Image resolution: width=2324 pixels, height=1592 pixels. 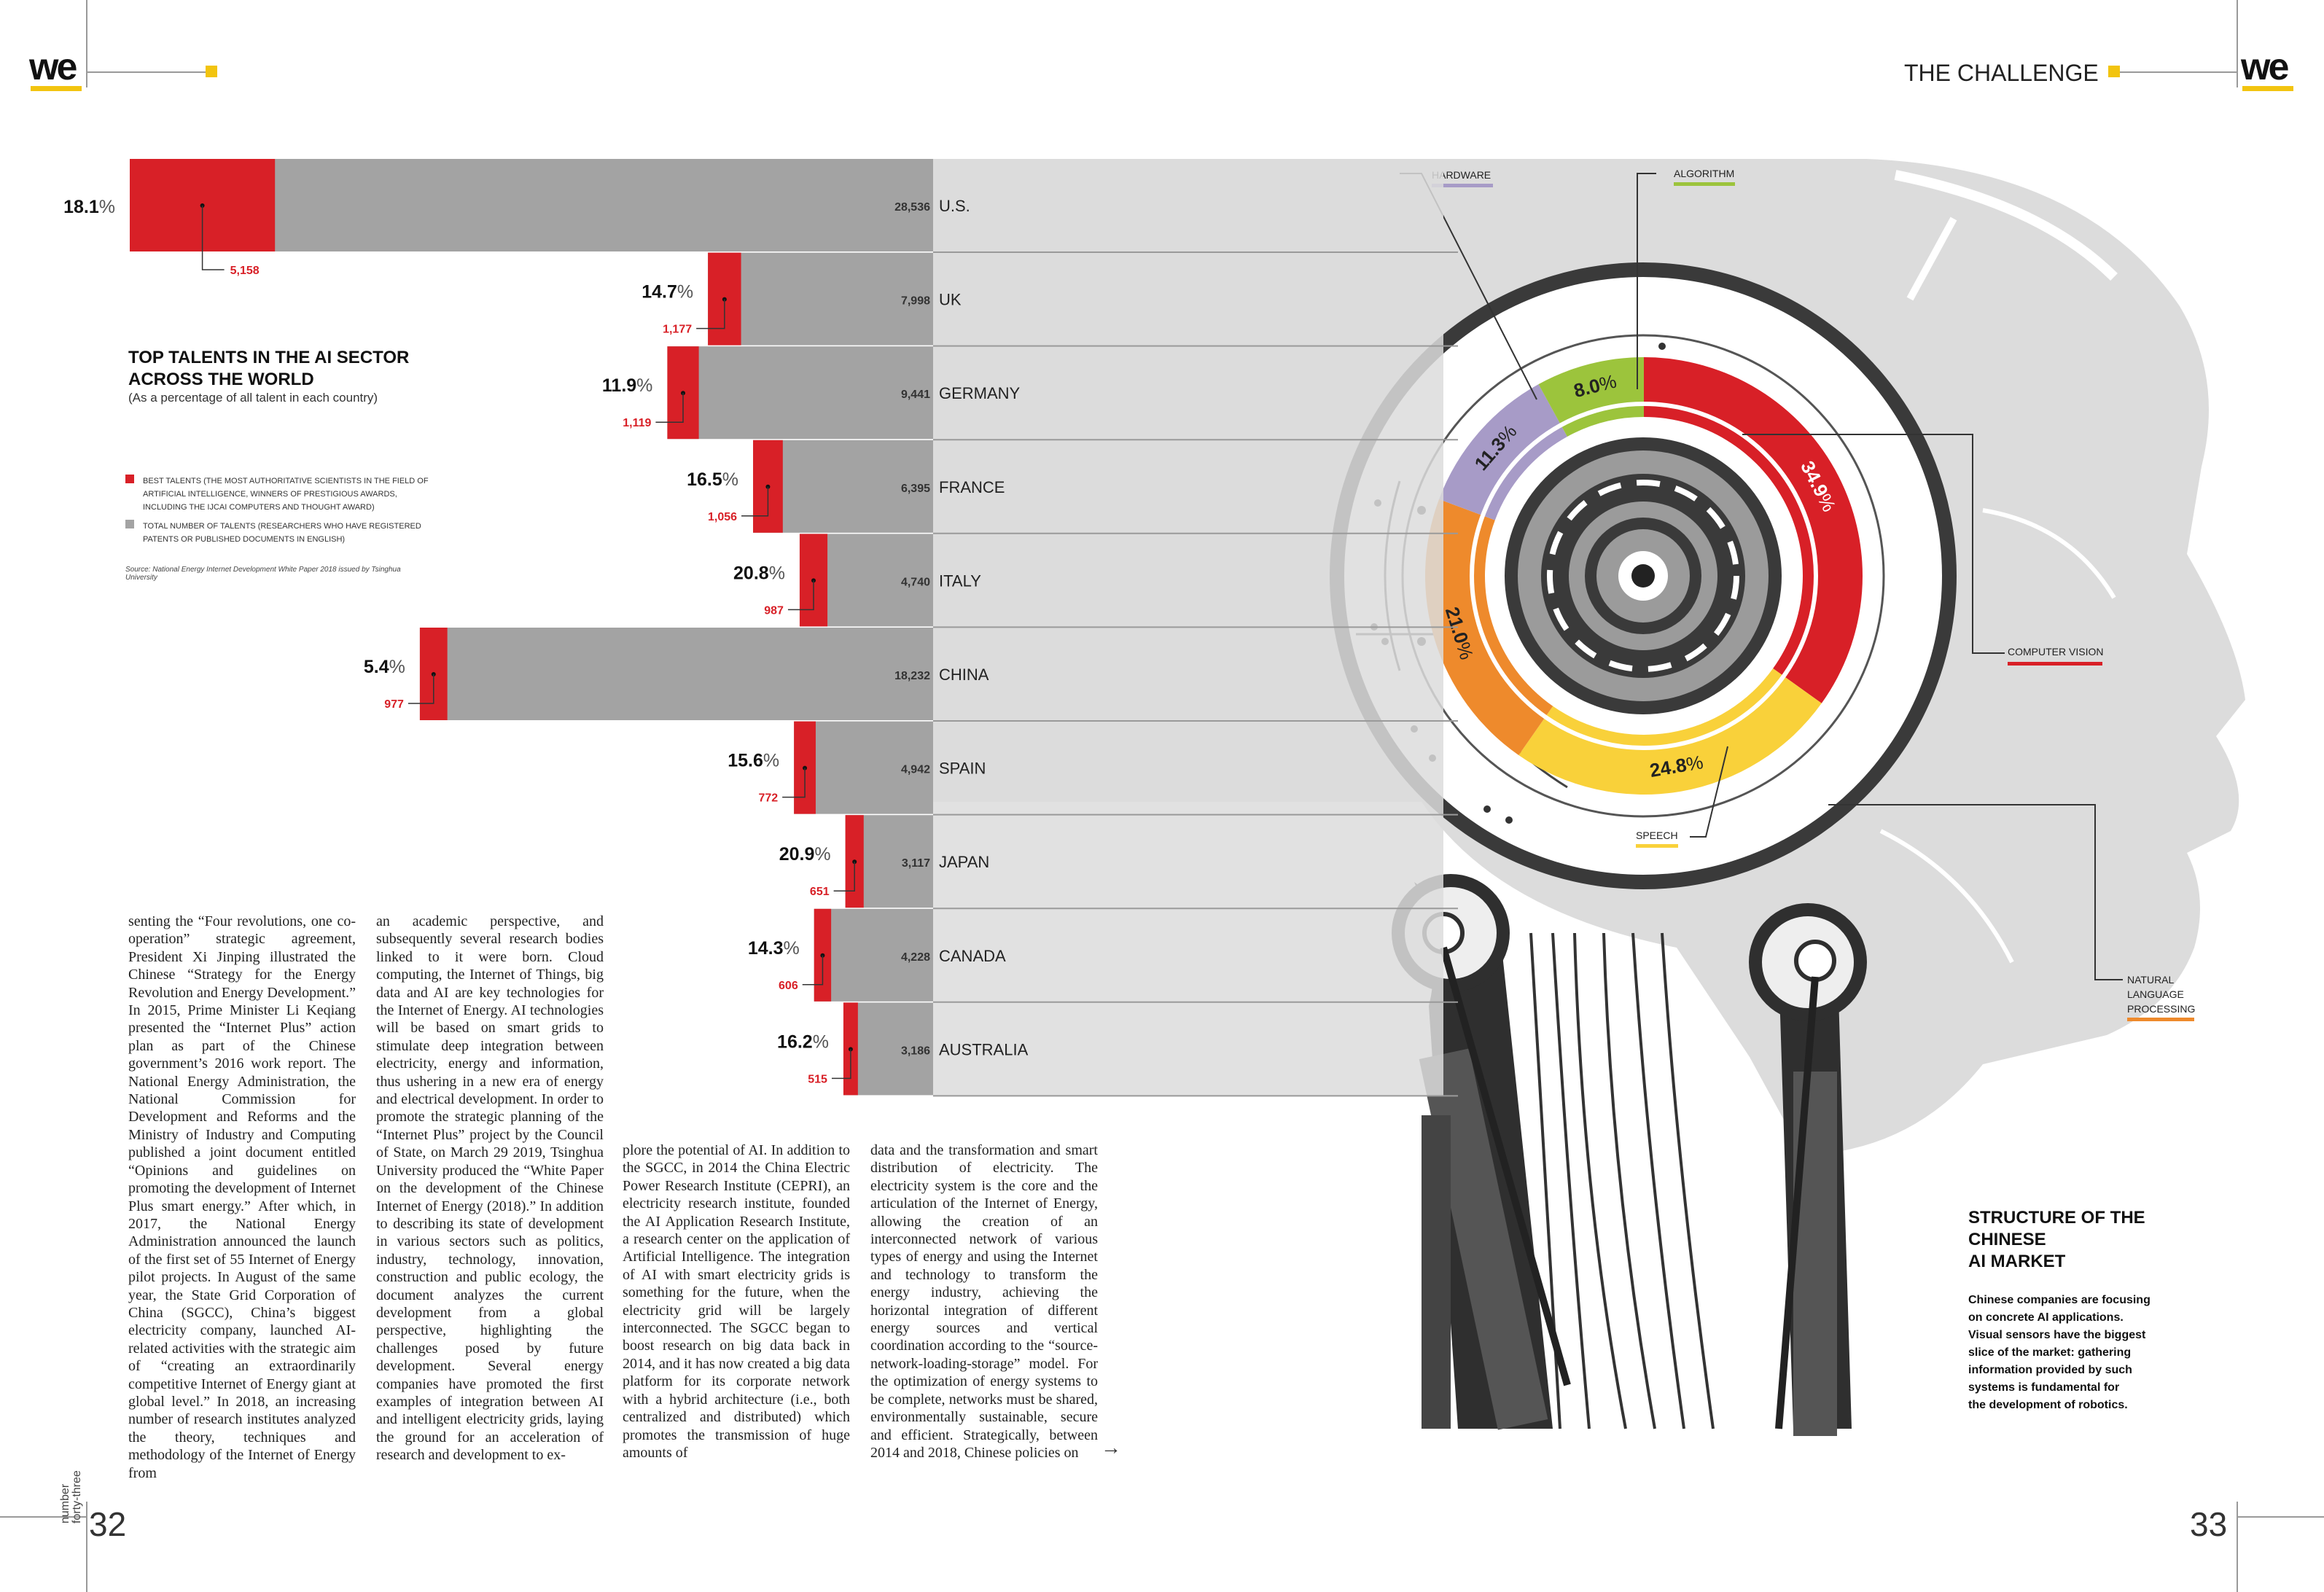 I want to click on header-square-right, so click(x=2114, y=71).